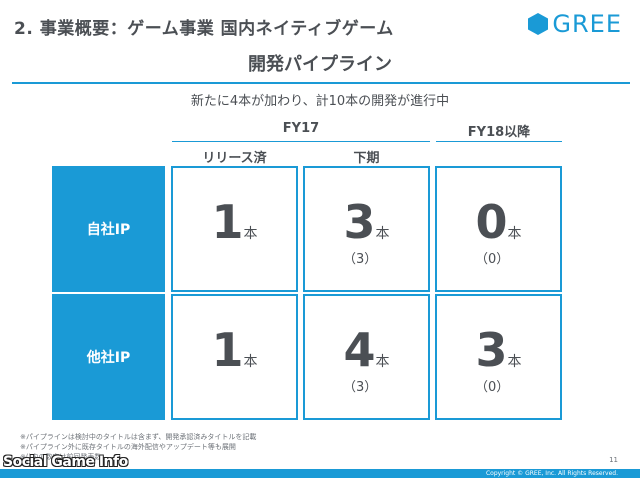 The image size is (640, 478). Describe the element at coordinates (234, 158) in the screenshot. I see `subheader-released: リリース済` at that location.